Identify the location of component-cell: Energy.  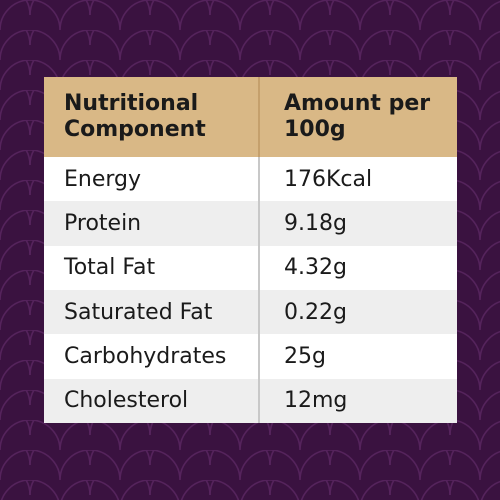
(103, 179).